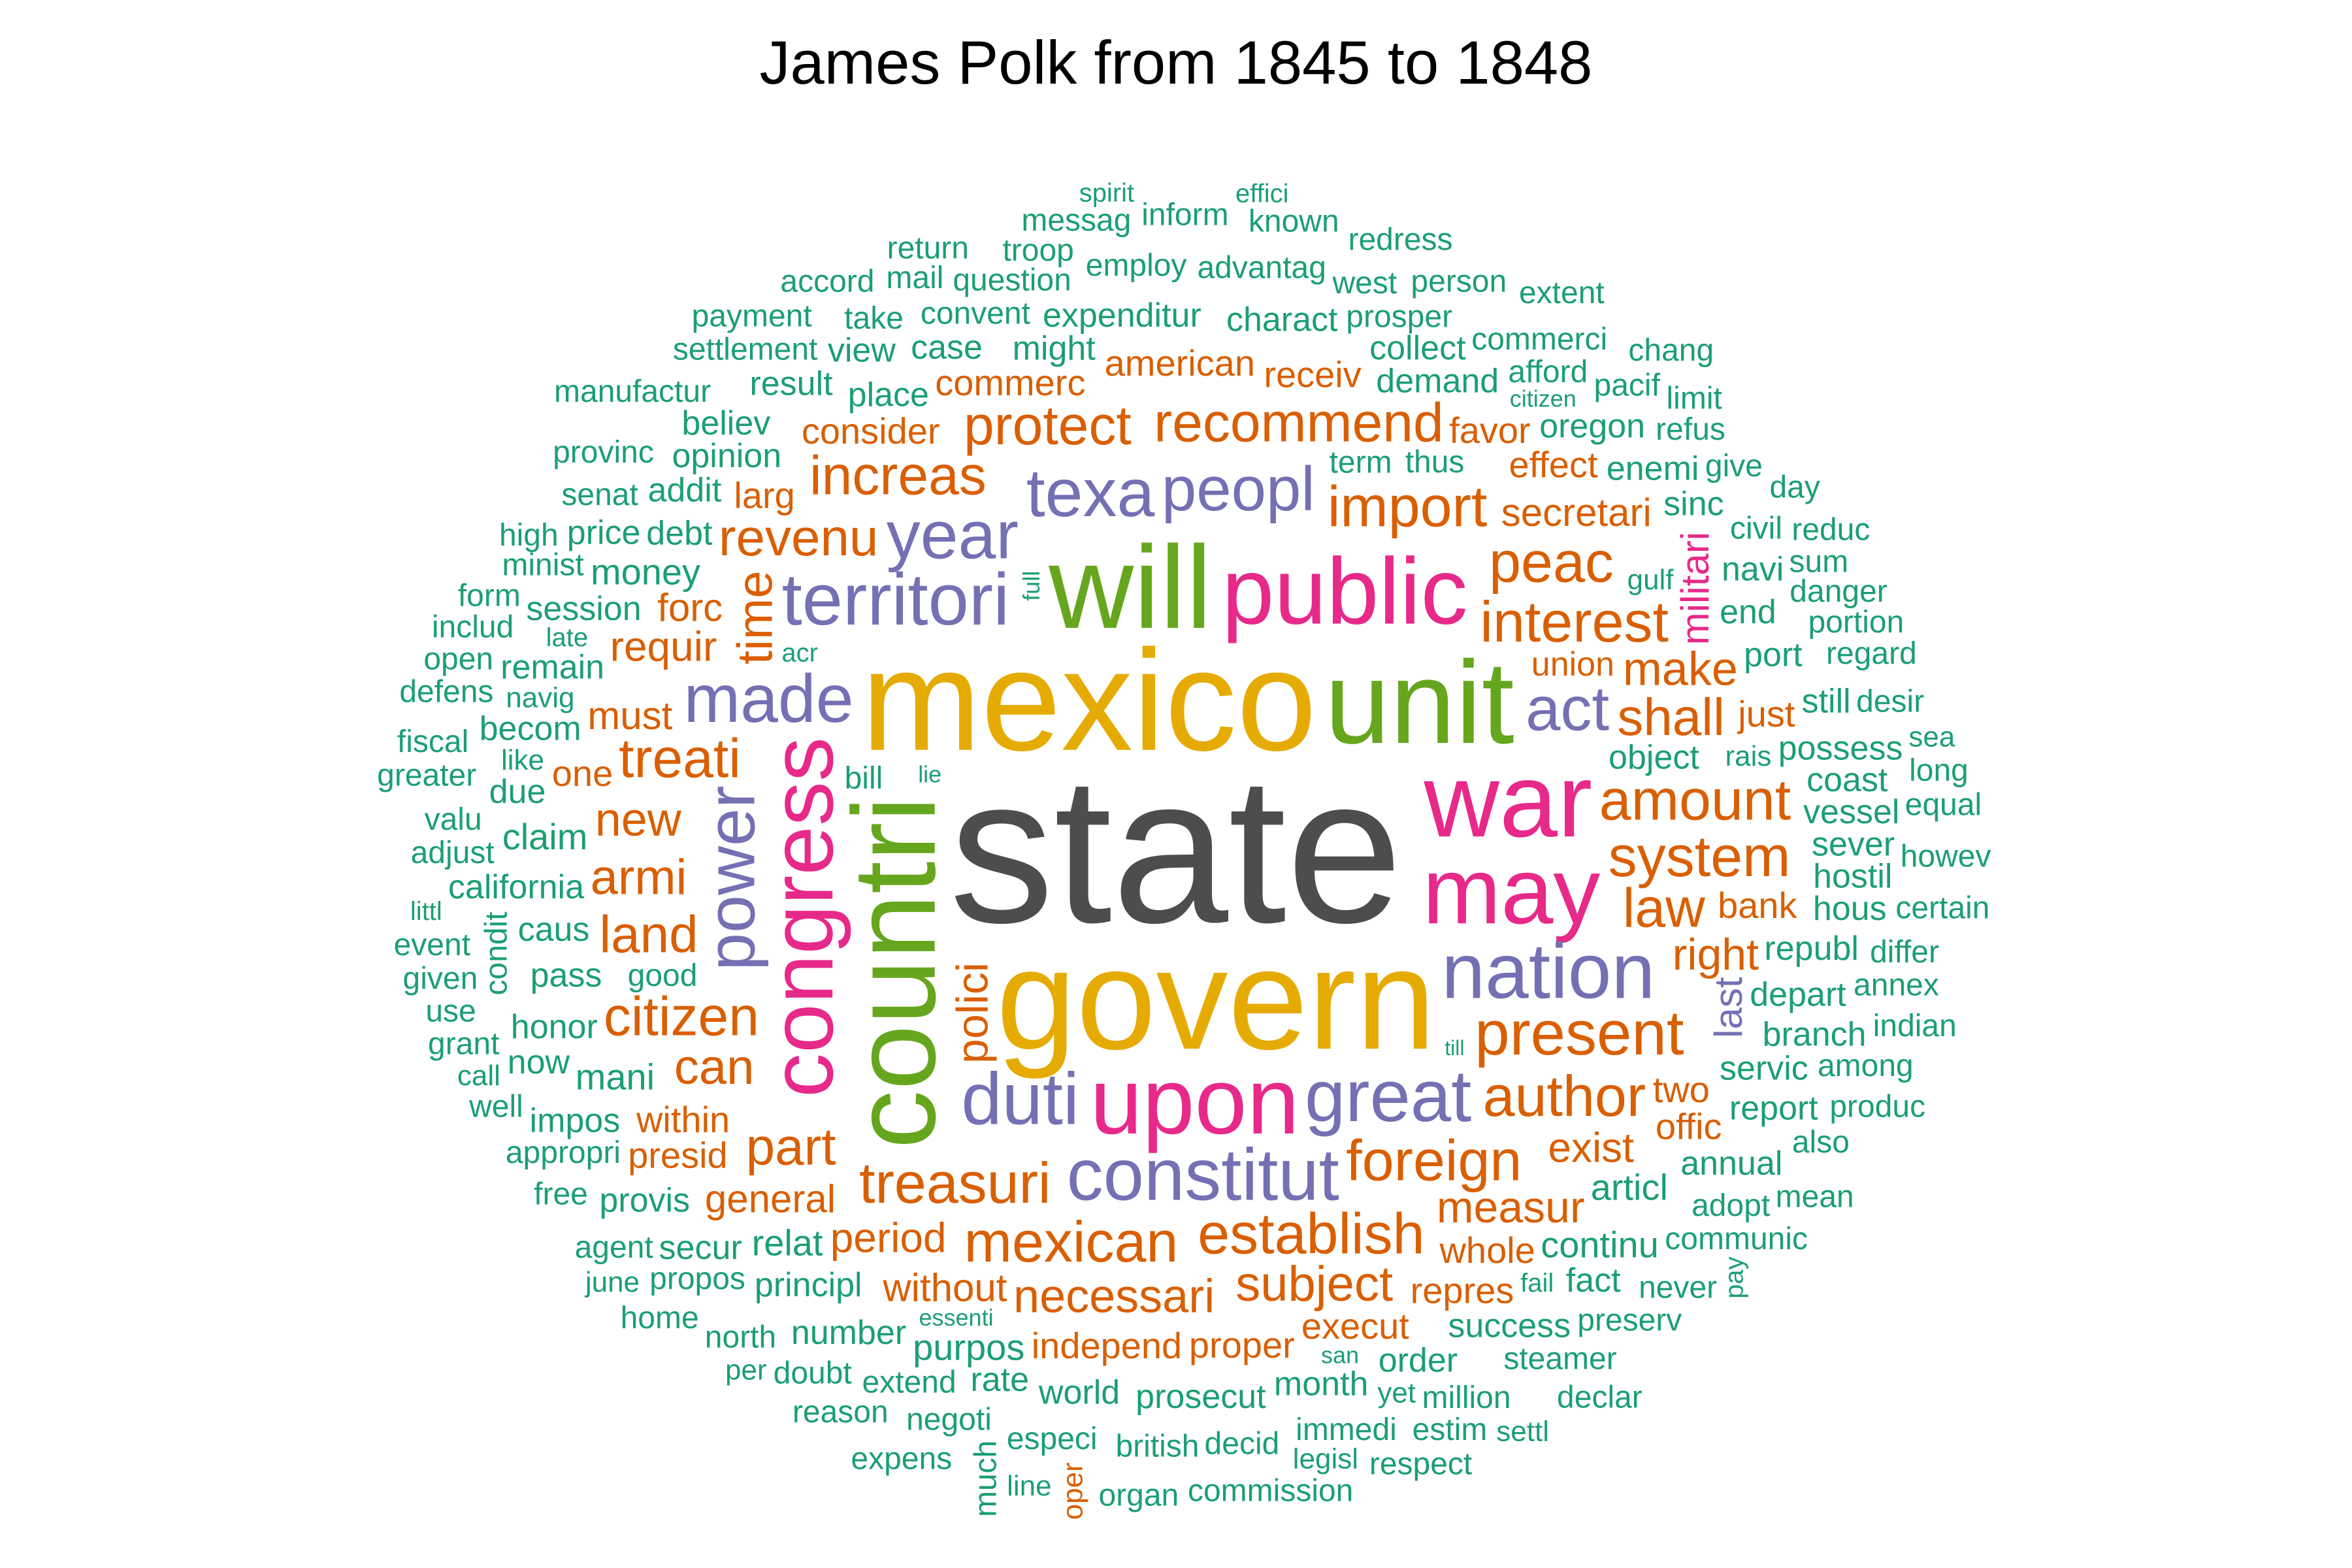 The width and height of the screenshot is (2352, 1568). Describe the element at coordinates (1311, 1233) in the screenshot. I see `word-establish: establish` at that location.